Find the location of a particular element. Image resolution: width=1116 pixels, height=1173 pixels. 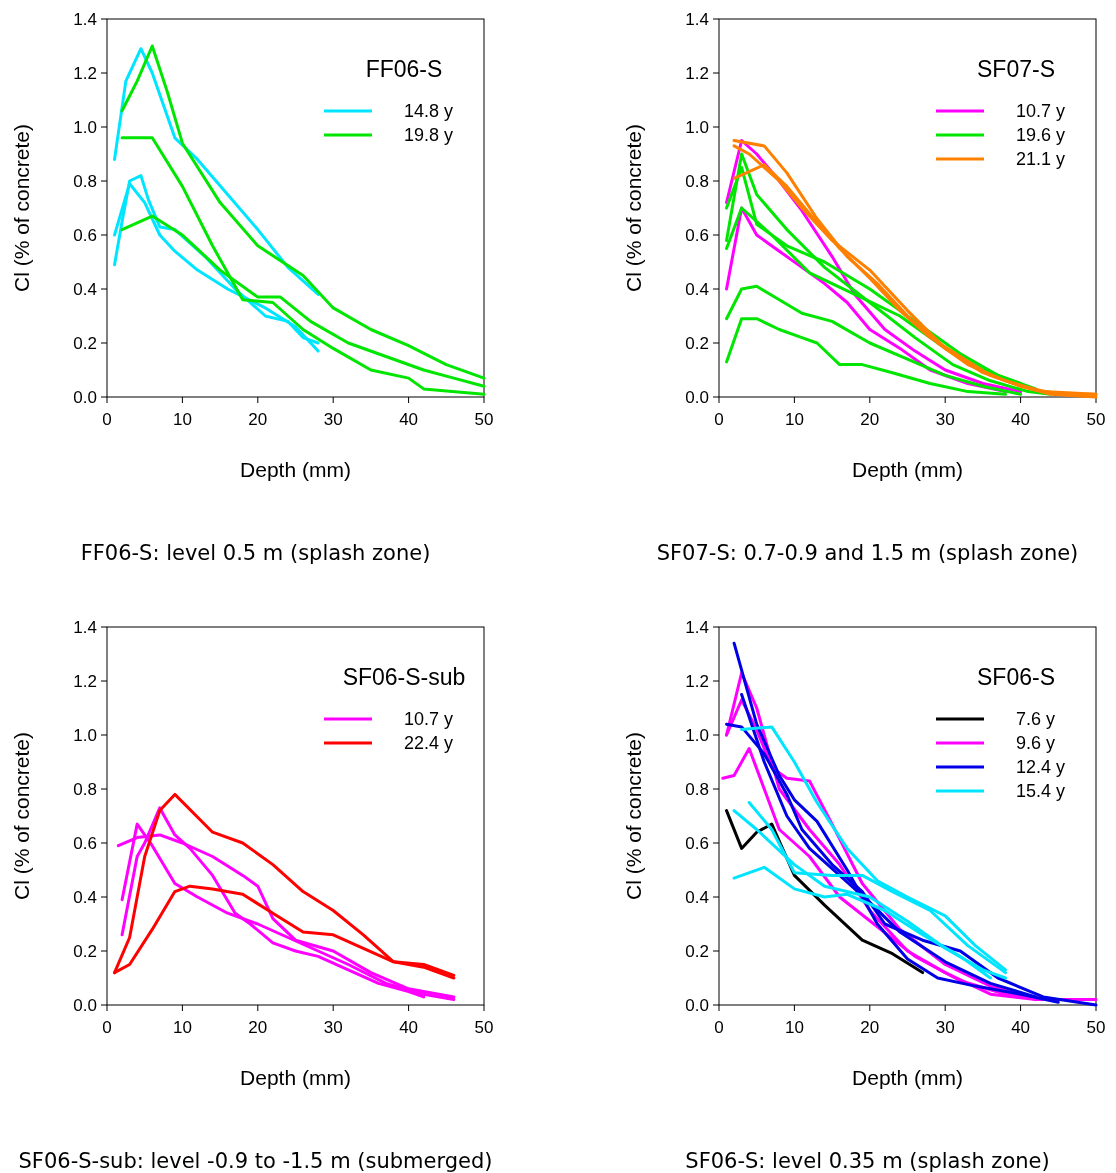

legend-title: SF07-S is located at coordinates (1016, 69).